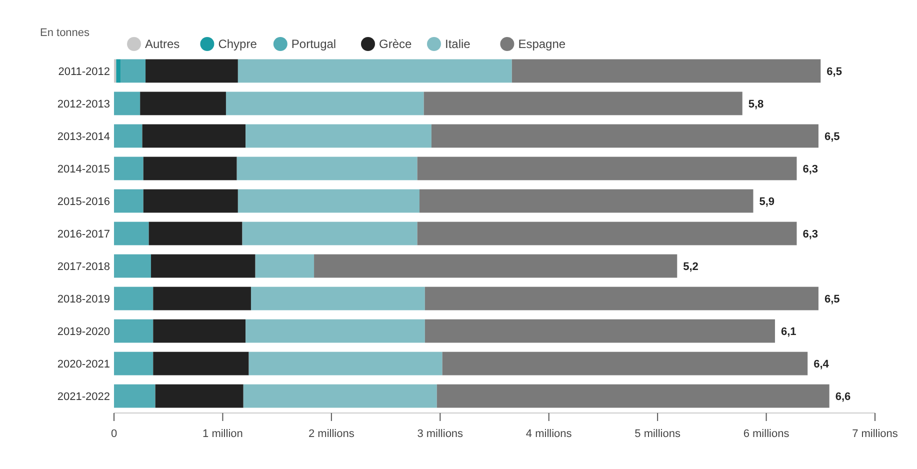 Image resolution: width=917 pixels, height=469 pixels. What do you see at coordinates (83, 136) in the screenshot?
I see `y-tick-label: 2013-2014` at bounding box center [83, 136].